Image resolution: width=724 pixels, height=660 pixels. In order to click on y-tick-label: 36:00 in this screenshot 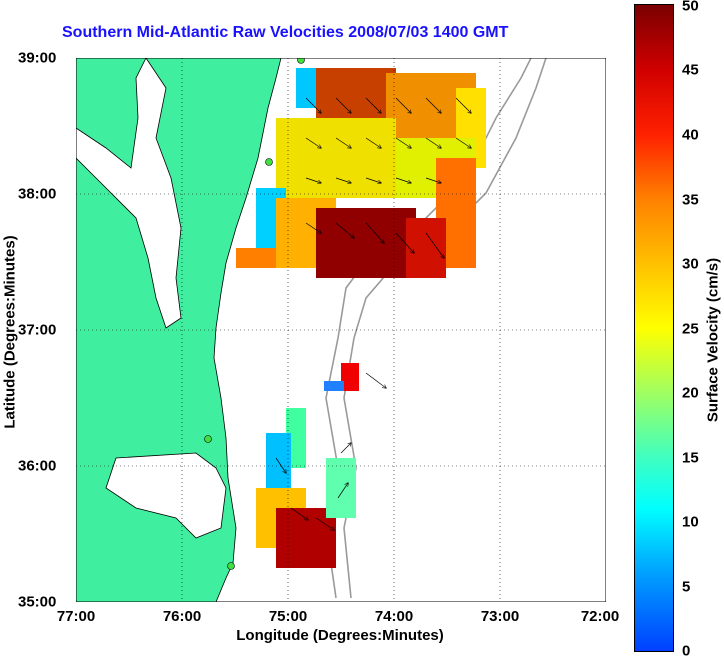, I will do `click(37, 466)`.